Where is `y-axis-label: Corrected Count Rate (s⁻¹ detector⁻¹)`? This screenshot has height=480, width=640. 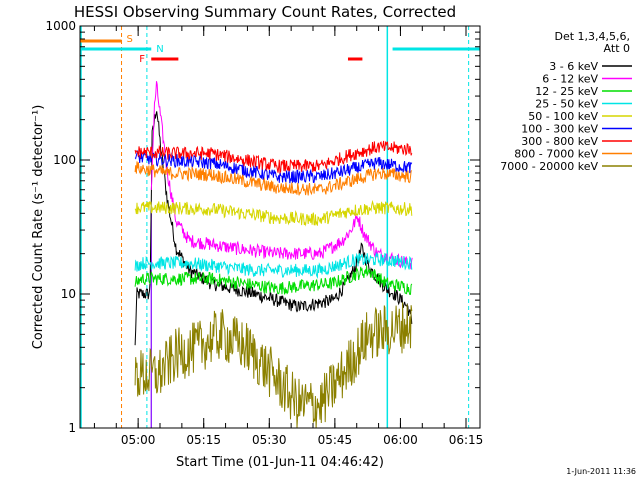
y-axis-label: Corrected Count Rate (s⁻¹ detector⁻¹) is located at coordinates (38, 227).